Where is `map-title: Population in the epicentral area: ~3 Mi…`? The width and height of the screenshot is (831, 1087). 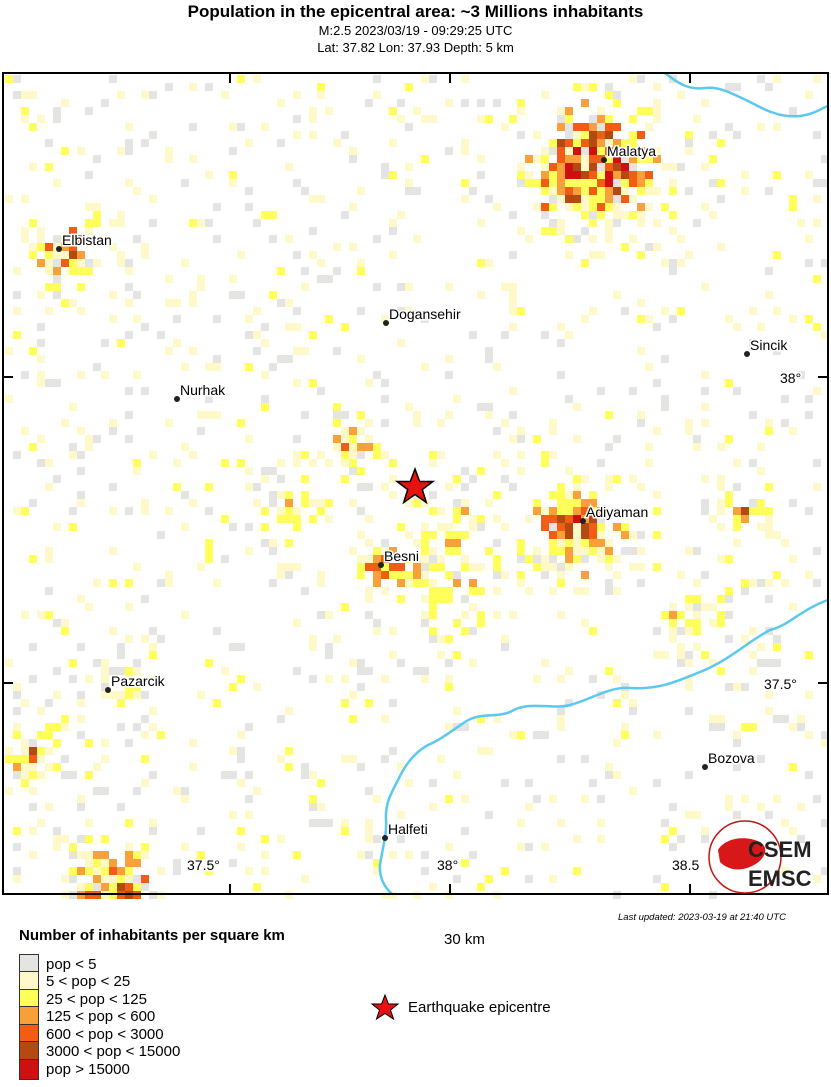
map-title: Population in the epicentral area: ~3 Mi… is located at coordinates (415, 11).